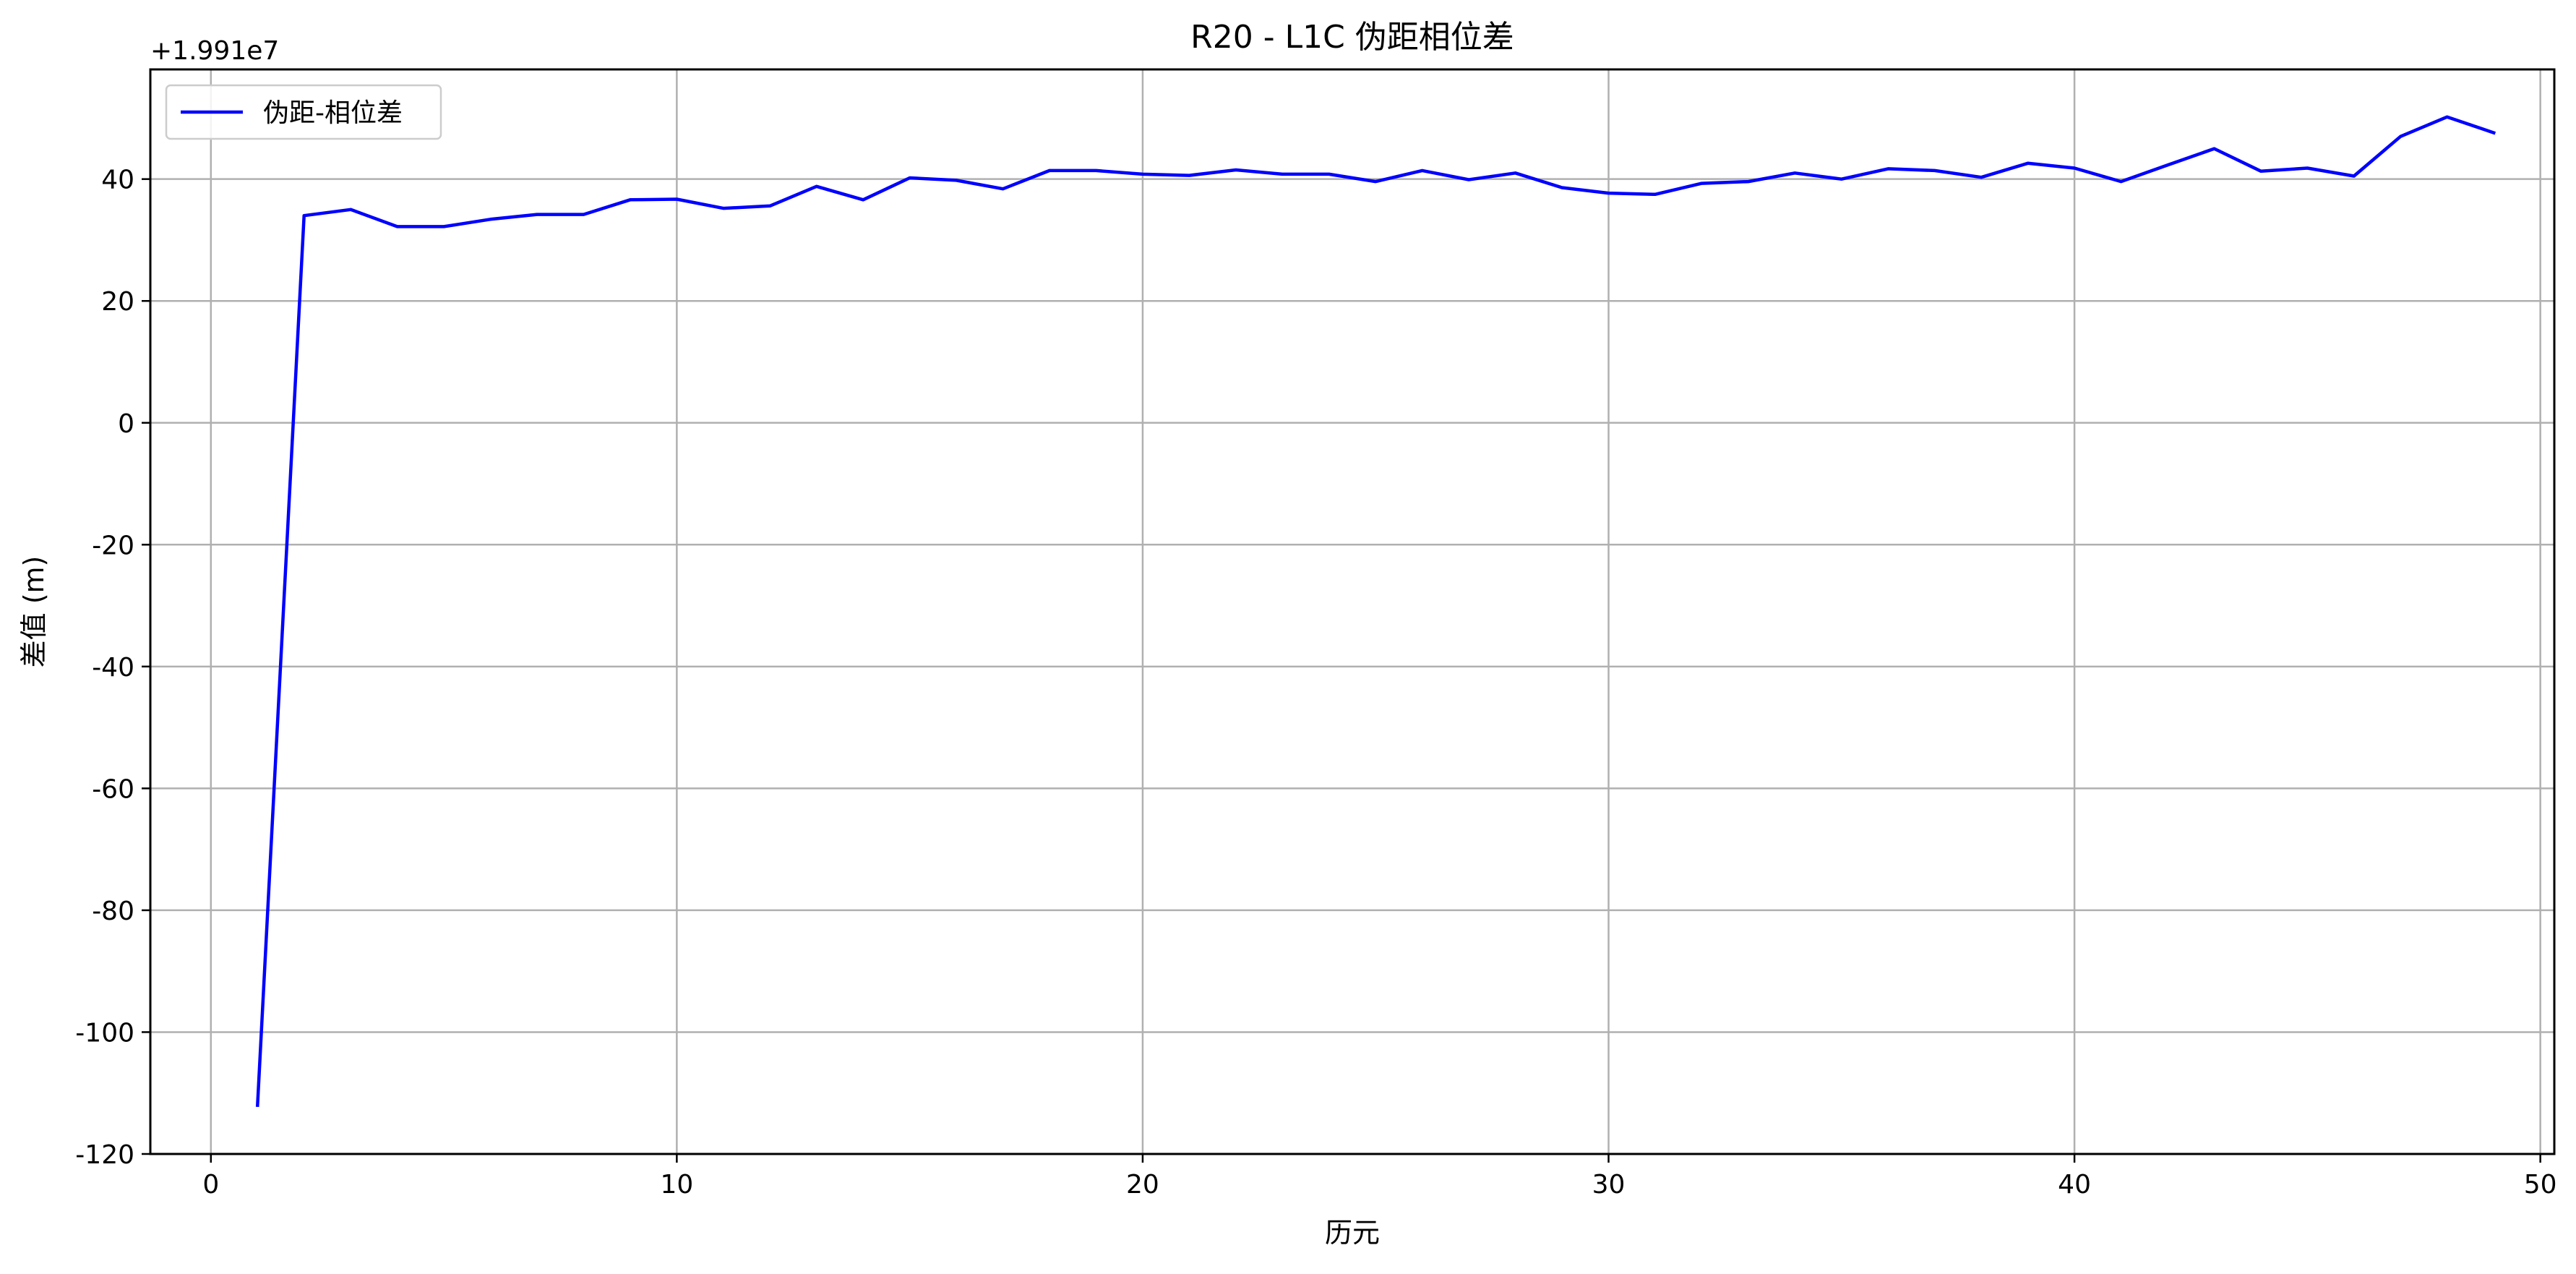 This screenshot has width=2576, height=1274. Describe the element at coordinates (113, 668) in the screenshot. I see `y-tick-label: -40` at that location.